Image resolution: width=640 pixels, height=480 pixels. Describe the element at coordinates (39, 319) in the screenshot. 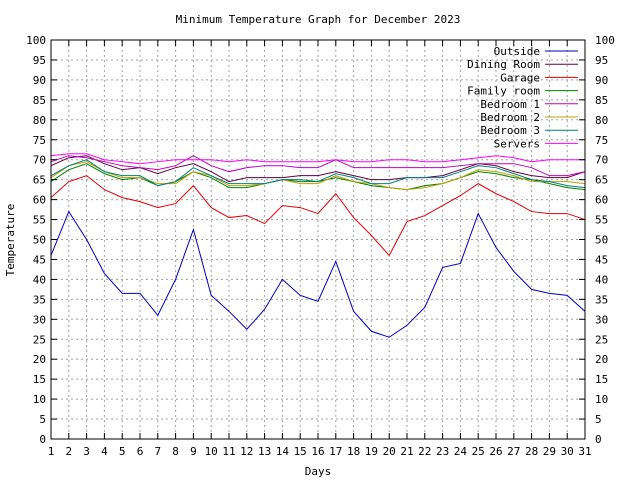

I see `y-tick-label: 30` at that location.